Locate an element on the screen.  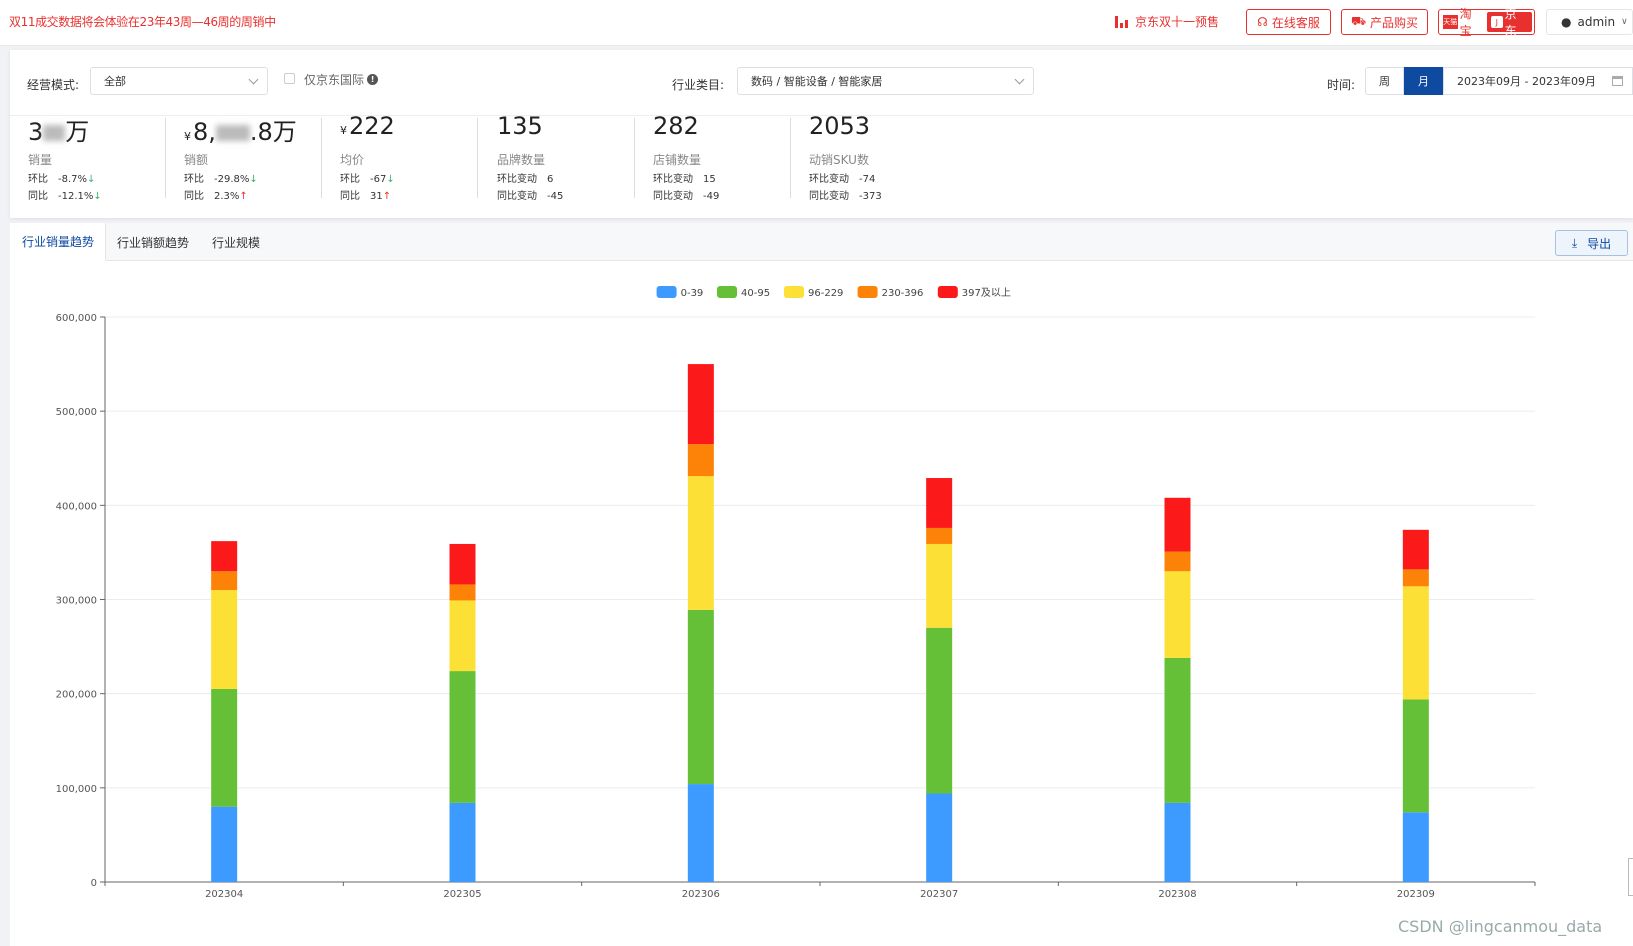
calendar-icon is located at coordinates (1617, 81).